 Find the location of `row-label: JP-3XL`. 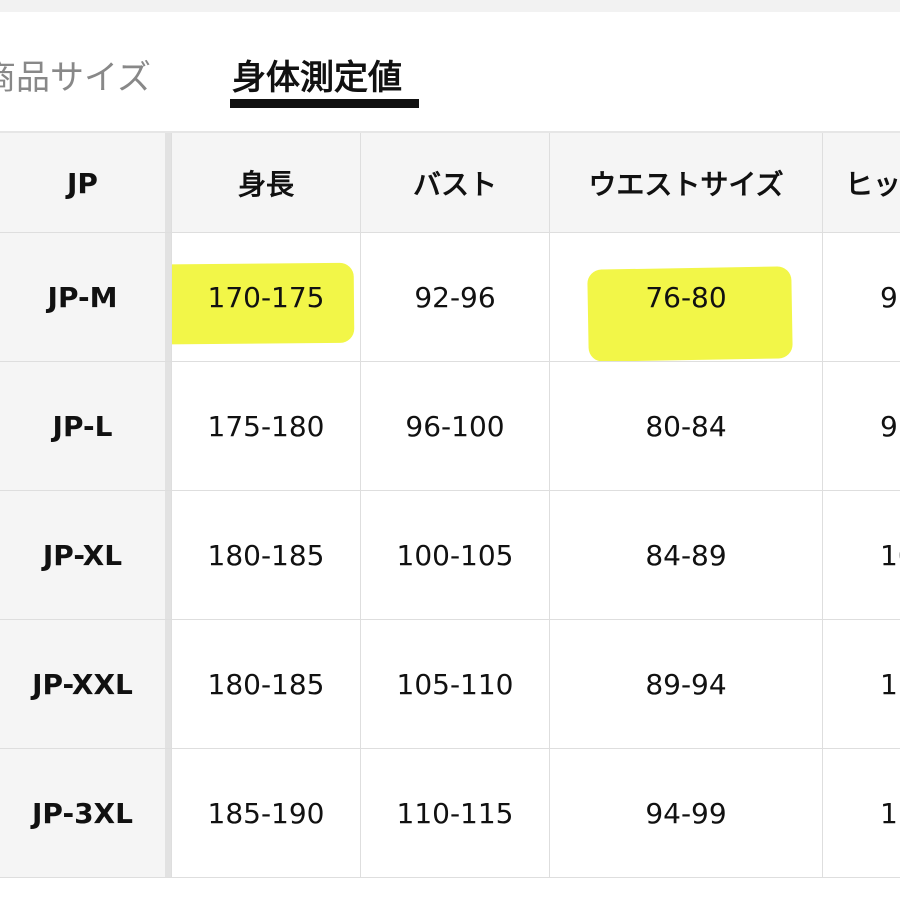

row-label: JP-3XL is located at coordinates (82, 813).